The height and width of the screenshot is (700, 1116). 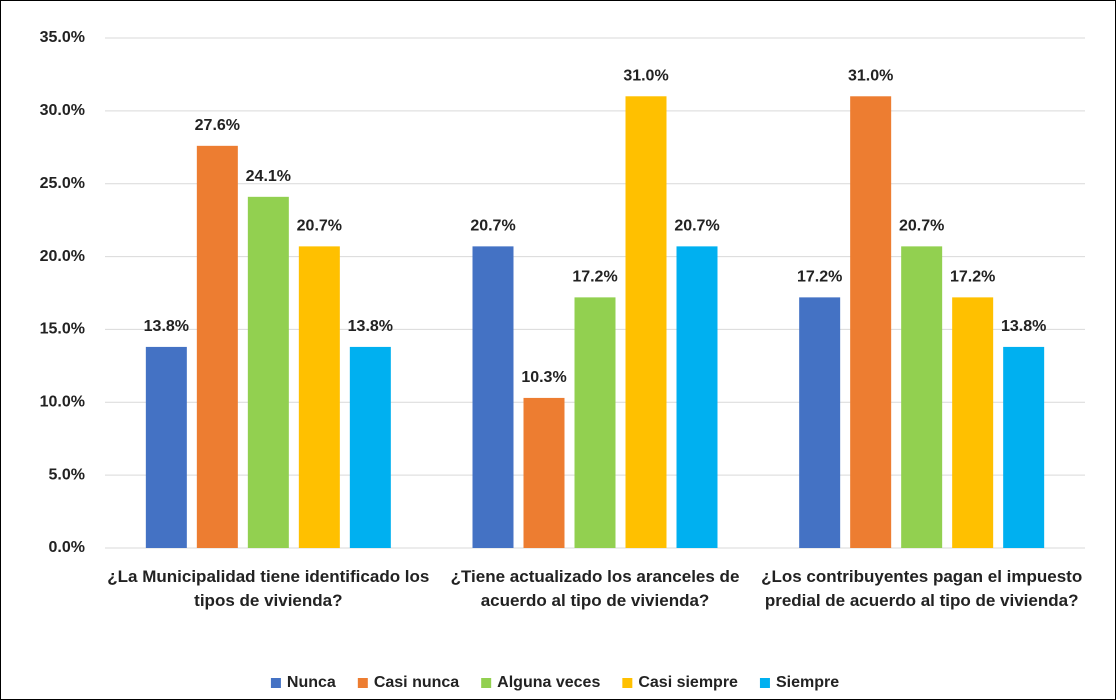 What do you see at coordinates (67, 547) in the screenshot?
I see `y-tick-label: 0.0%` at bounding box center [67, 547].